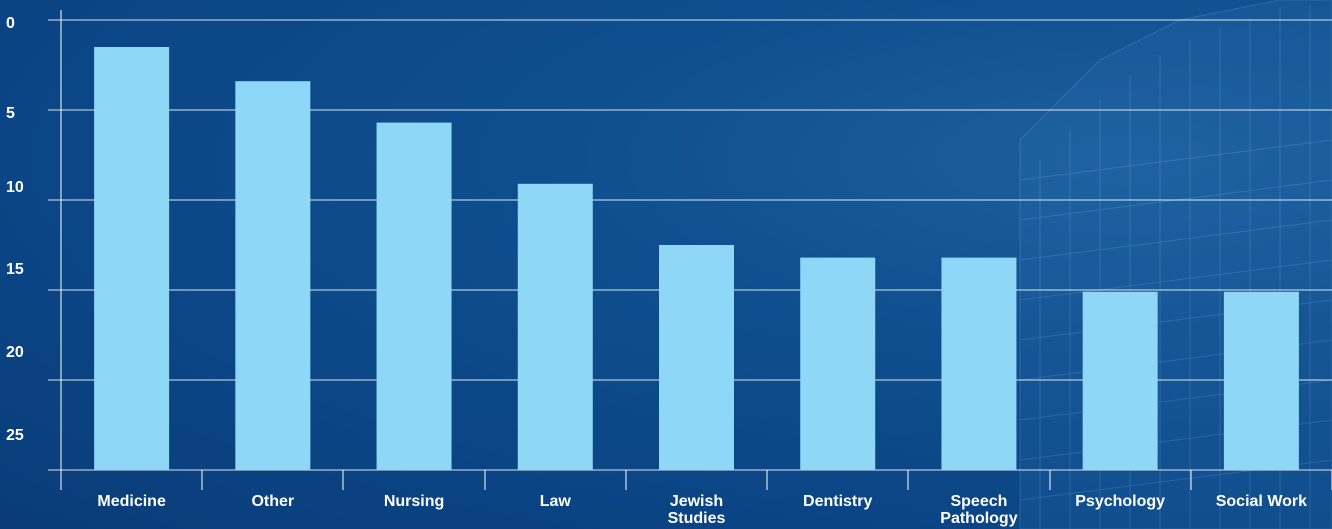  Describe the element at coordinates (1261, 380) in the screenshot. I see `bar-social-work` at that location.